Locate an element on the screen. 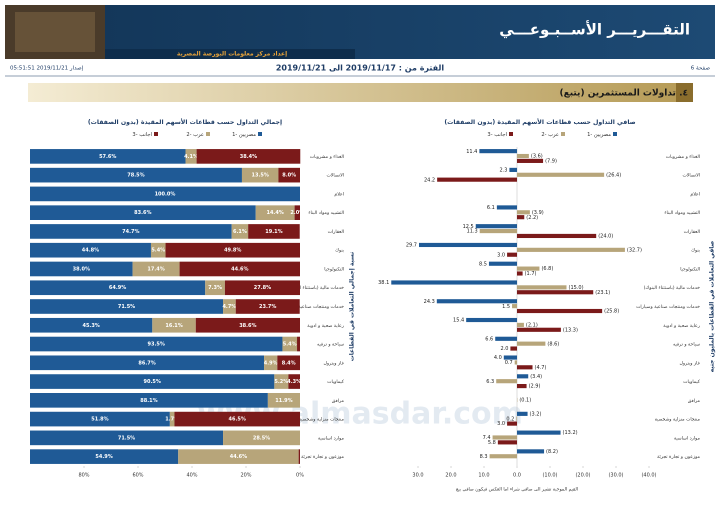  value-label: 90.5% is located at coordinates (151, 382).